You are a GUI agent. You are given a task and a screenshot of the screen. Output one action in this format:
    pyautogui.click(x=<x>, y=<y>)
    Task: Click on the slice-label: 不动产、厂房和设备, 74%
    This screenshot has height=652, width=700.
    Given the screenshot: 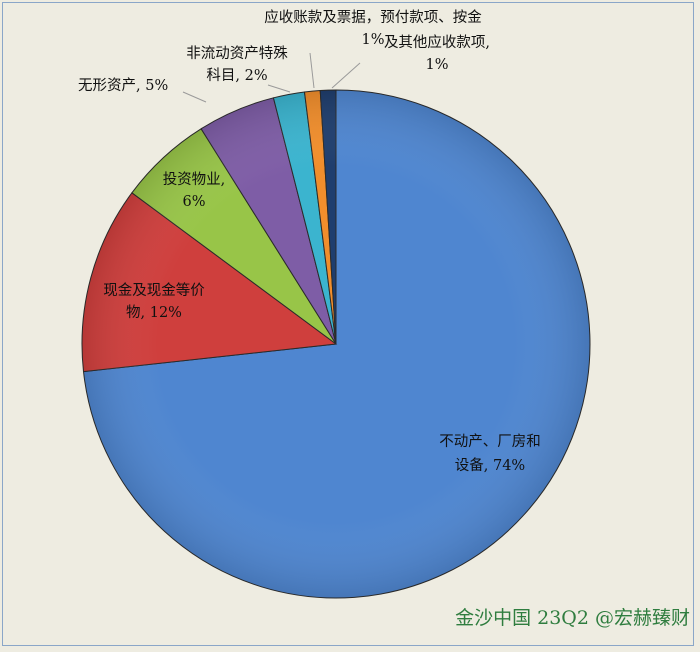 What is the action you would take?
    pyautogui.click(x=490, y=453)
    